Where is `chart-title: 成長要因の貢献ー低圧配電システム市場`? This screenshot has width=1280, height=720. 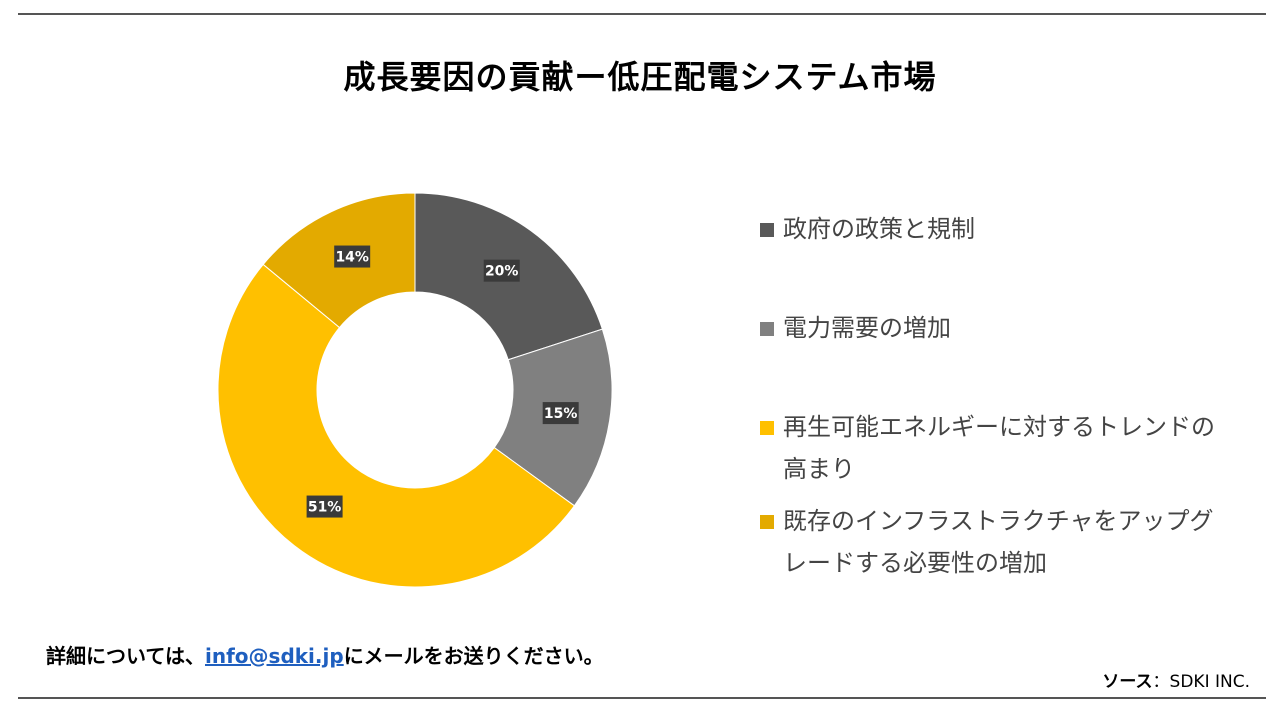
chart-title: 成長要因の貢献ー低圧配電システム市場 is located at coordinates (640, 77).